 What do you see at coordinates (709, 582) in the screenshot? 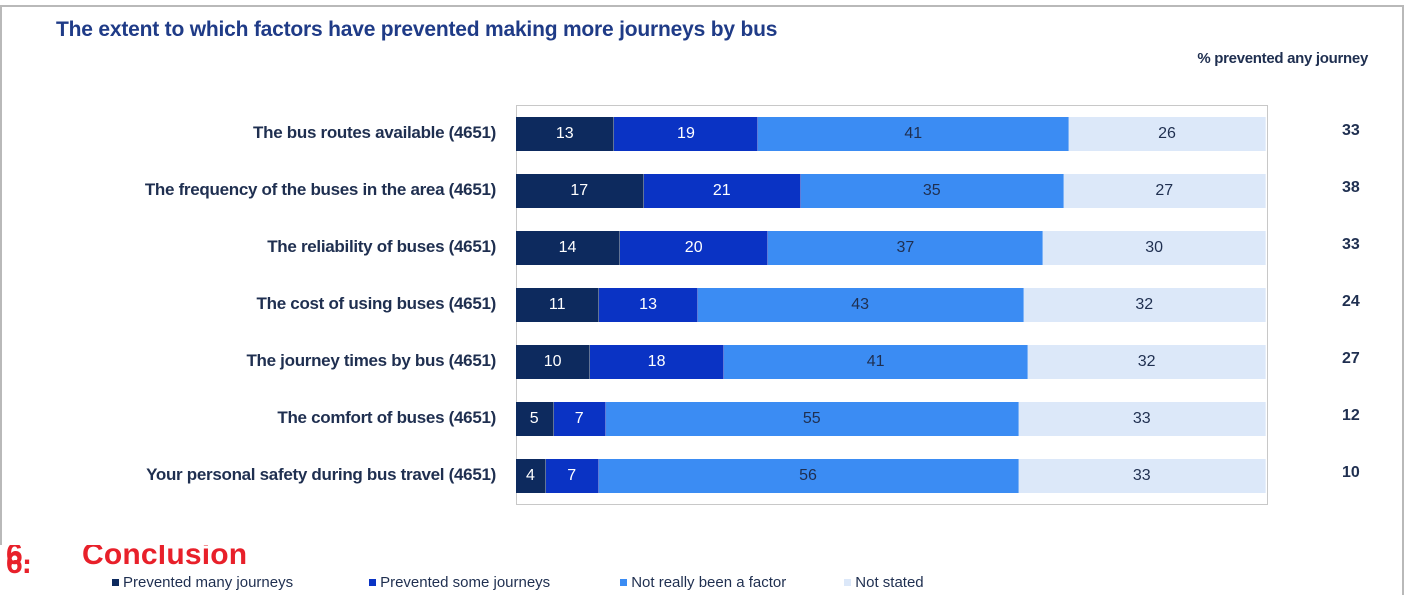
I see `legend-label: Not really been a factor` at bounding box center [709, 582].